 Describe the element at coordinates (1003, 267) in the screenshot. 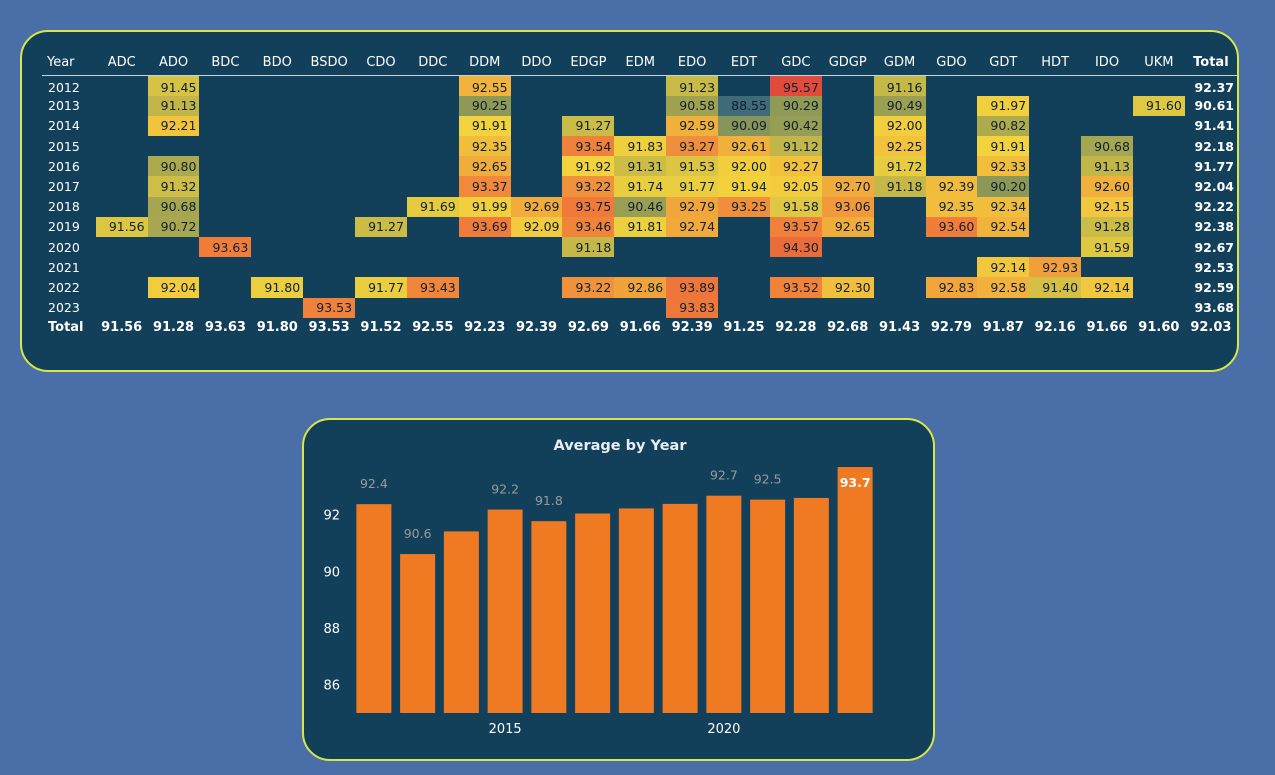

I see `matrix-cell-gdt-2021: 92.14` at that location.